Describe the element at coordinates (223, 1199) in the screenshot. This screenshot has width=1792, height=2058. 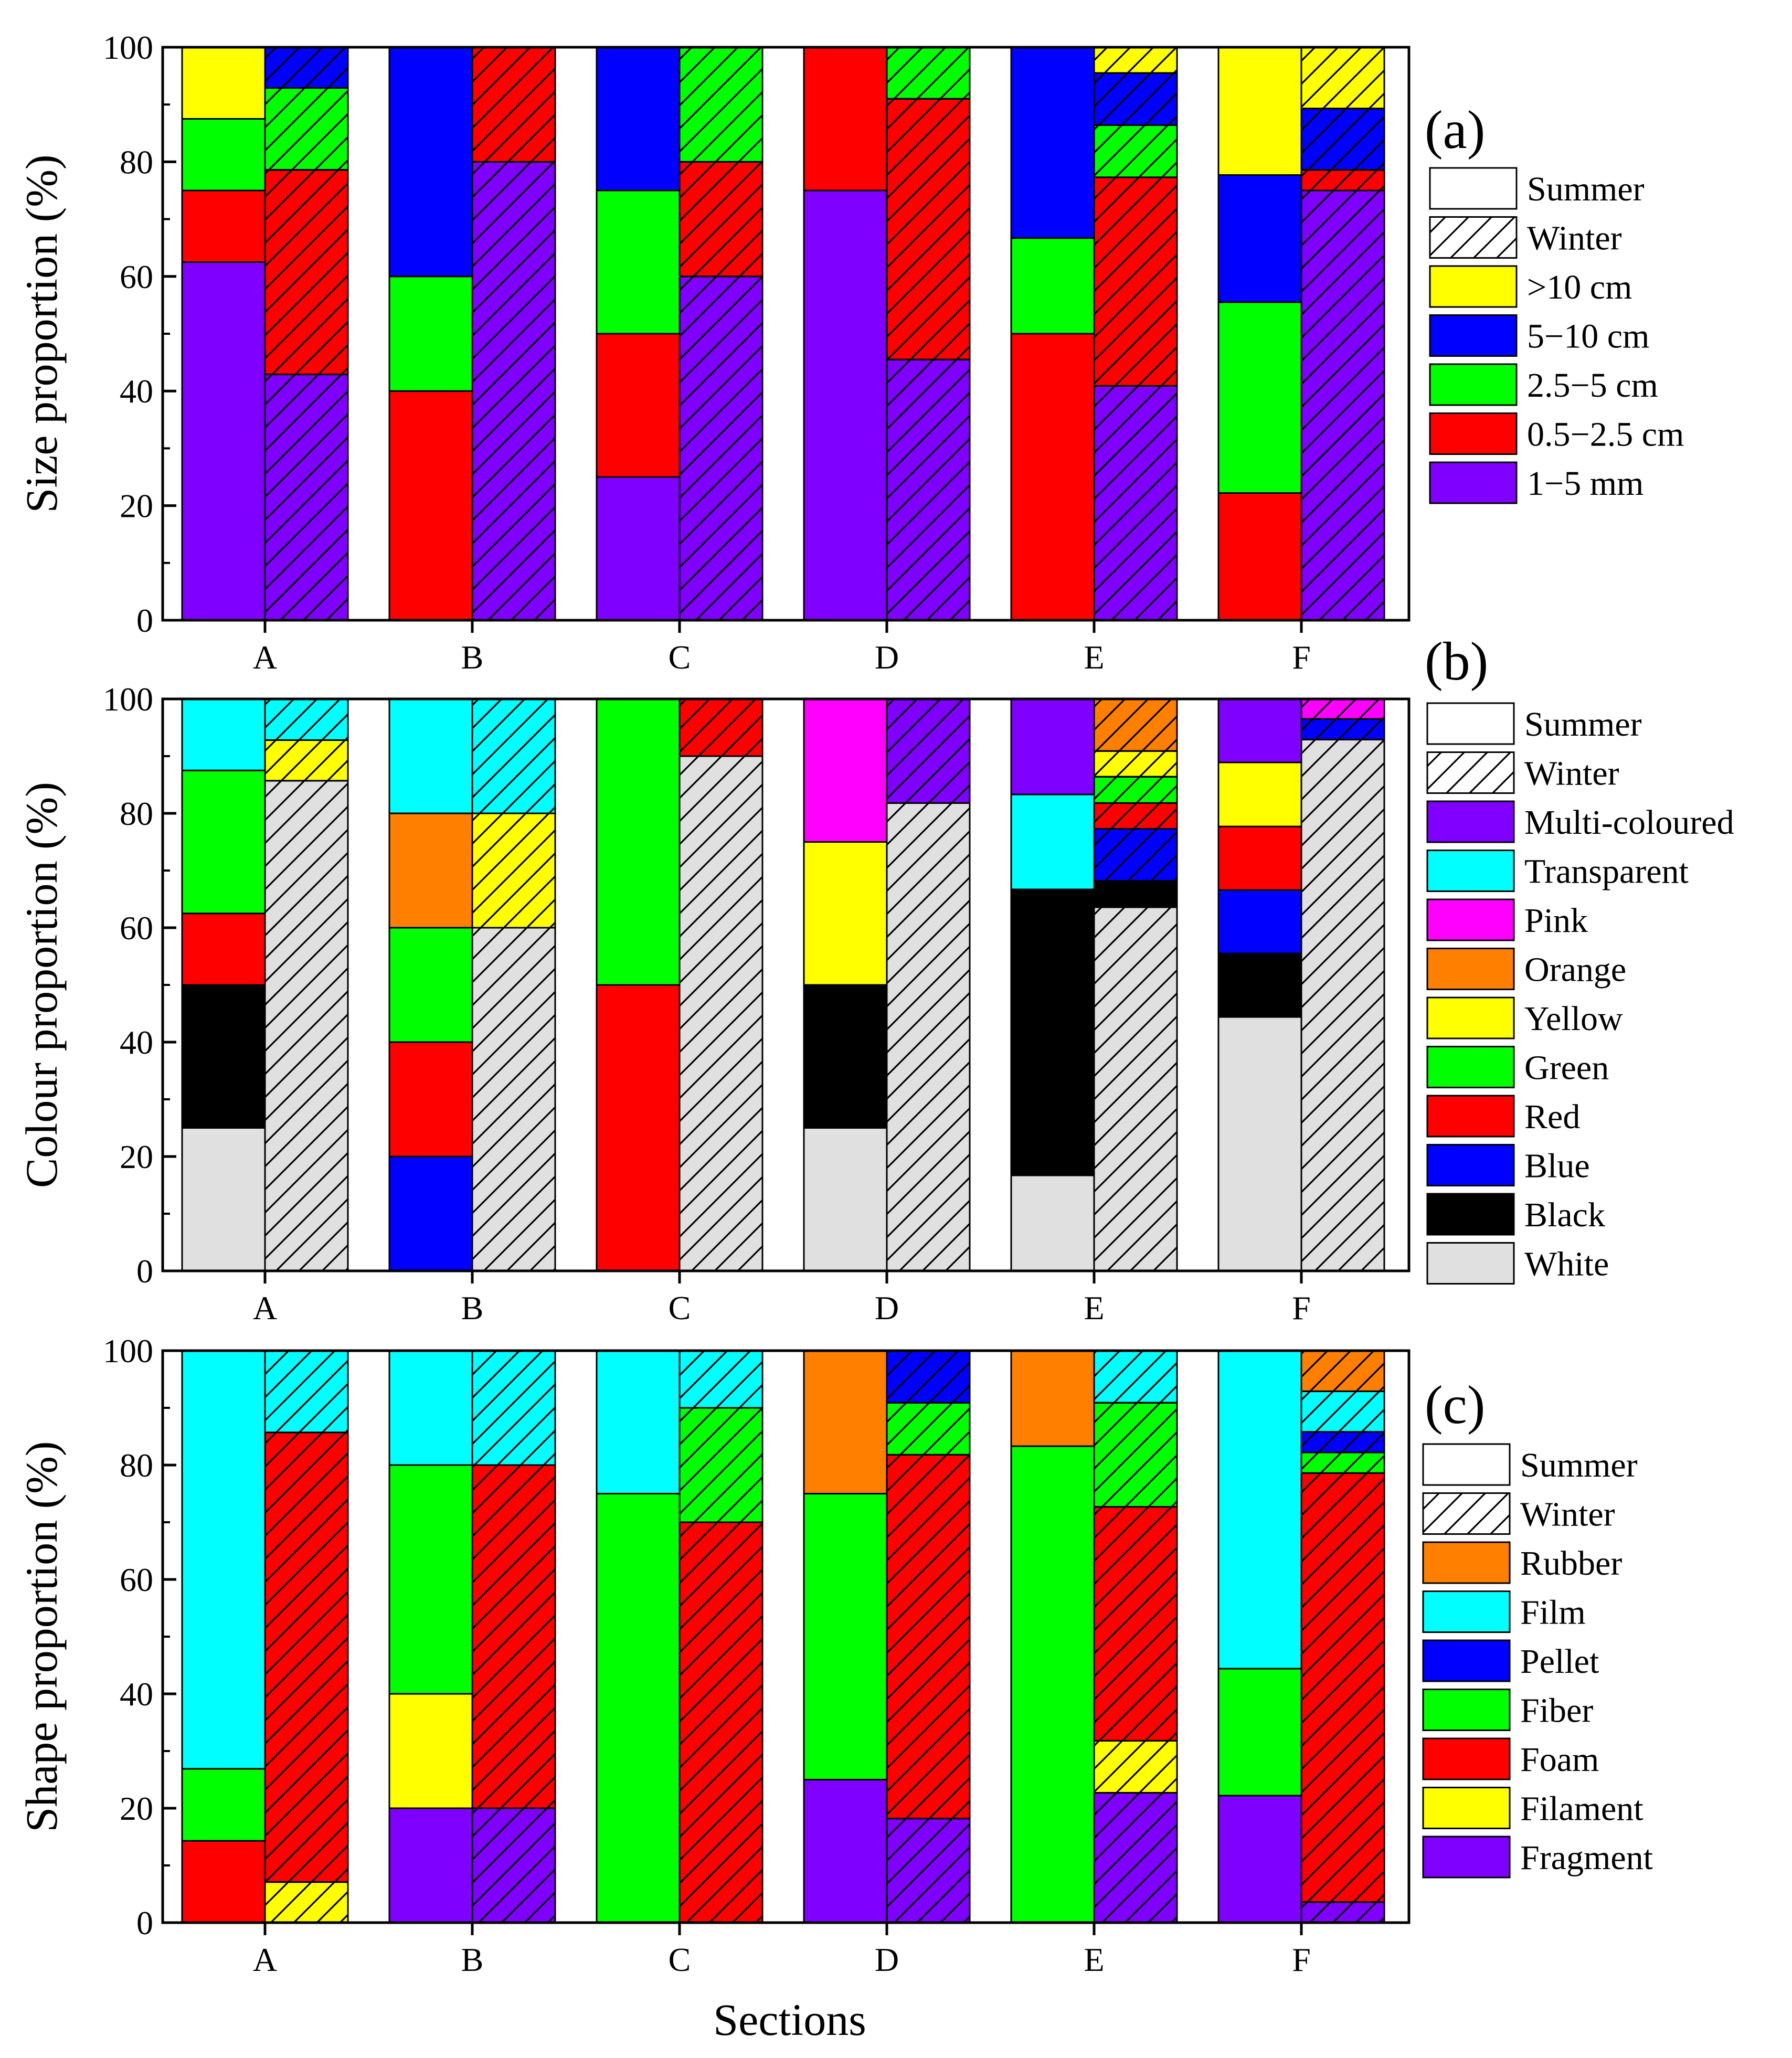
I see `bar-a-summer-white` at that location.